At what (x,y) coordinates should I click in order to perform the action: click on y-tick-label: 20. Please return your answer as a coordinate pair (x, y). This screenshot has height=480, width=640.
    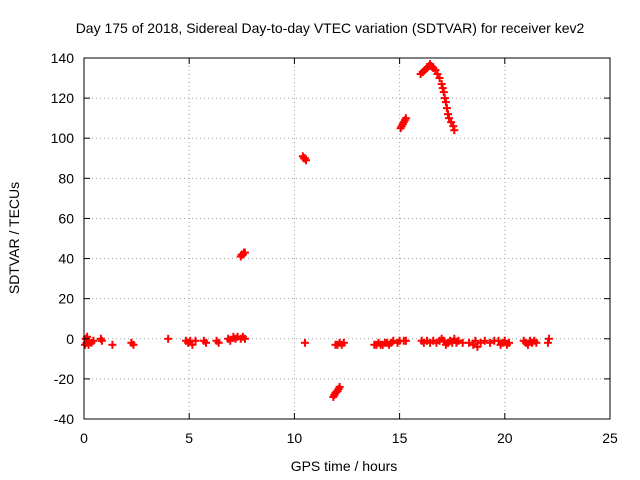
    Looking at the image, I should click on (66, 299).